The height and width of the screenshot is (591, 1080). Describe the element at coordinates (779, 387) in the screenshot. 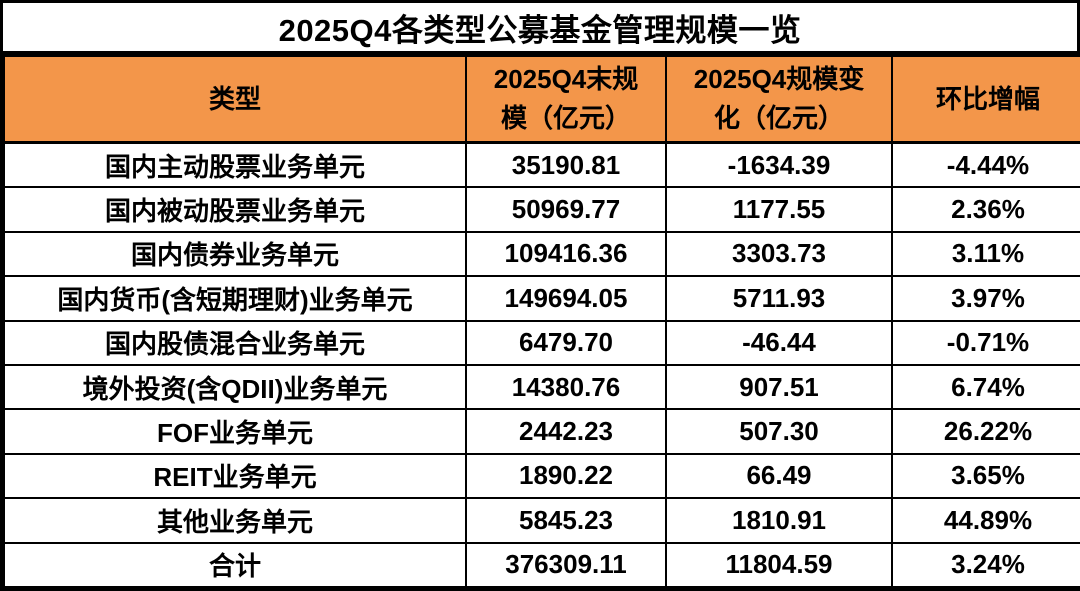

I see `cell-scale-change: 907.51` at that location.